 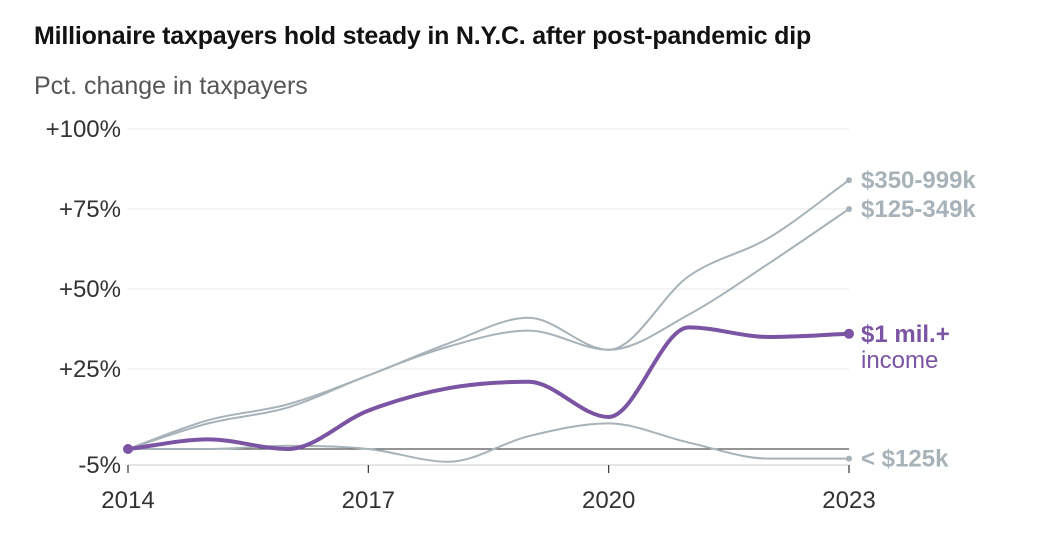 What do you see at coordinates (918, 180) in the screenshot?
I see `series-label-350-999k: $350-999k` at bounding box center [918, 180].